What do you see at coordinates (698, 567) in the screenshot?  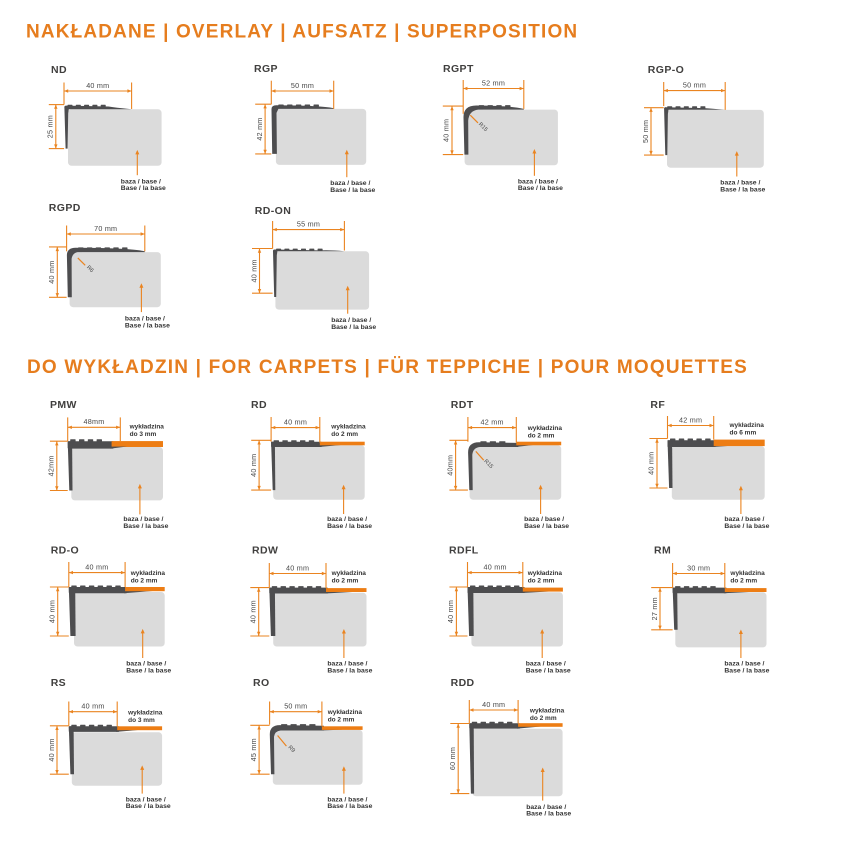 I see `svg-text: 30 mm` at bounding box center [698, 567].